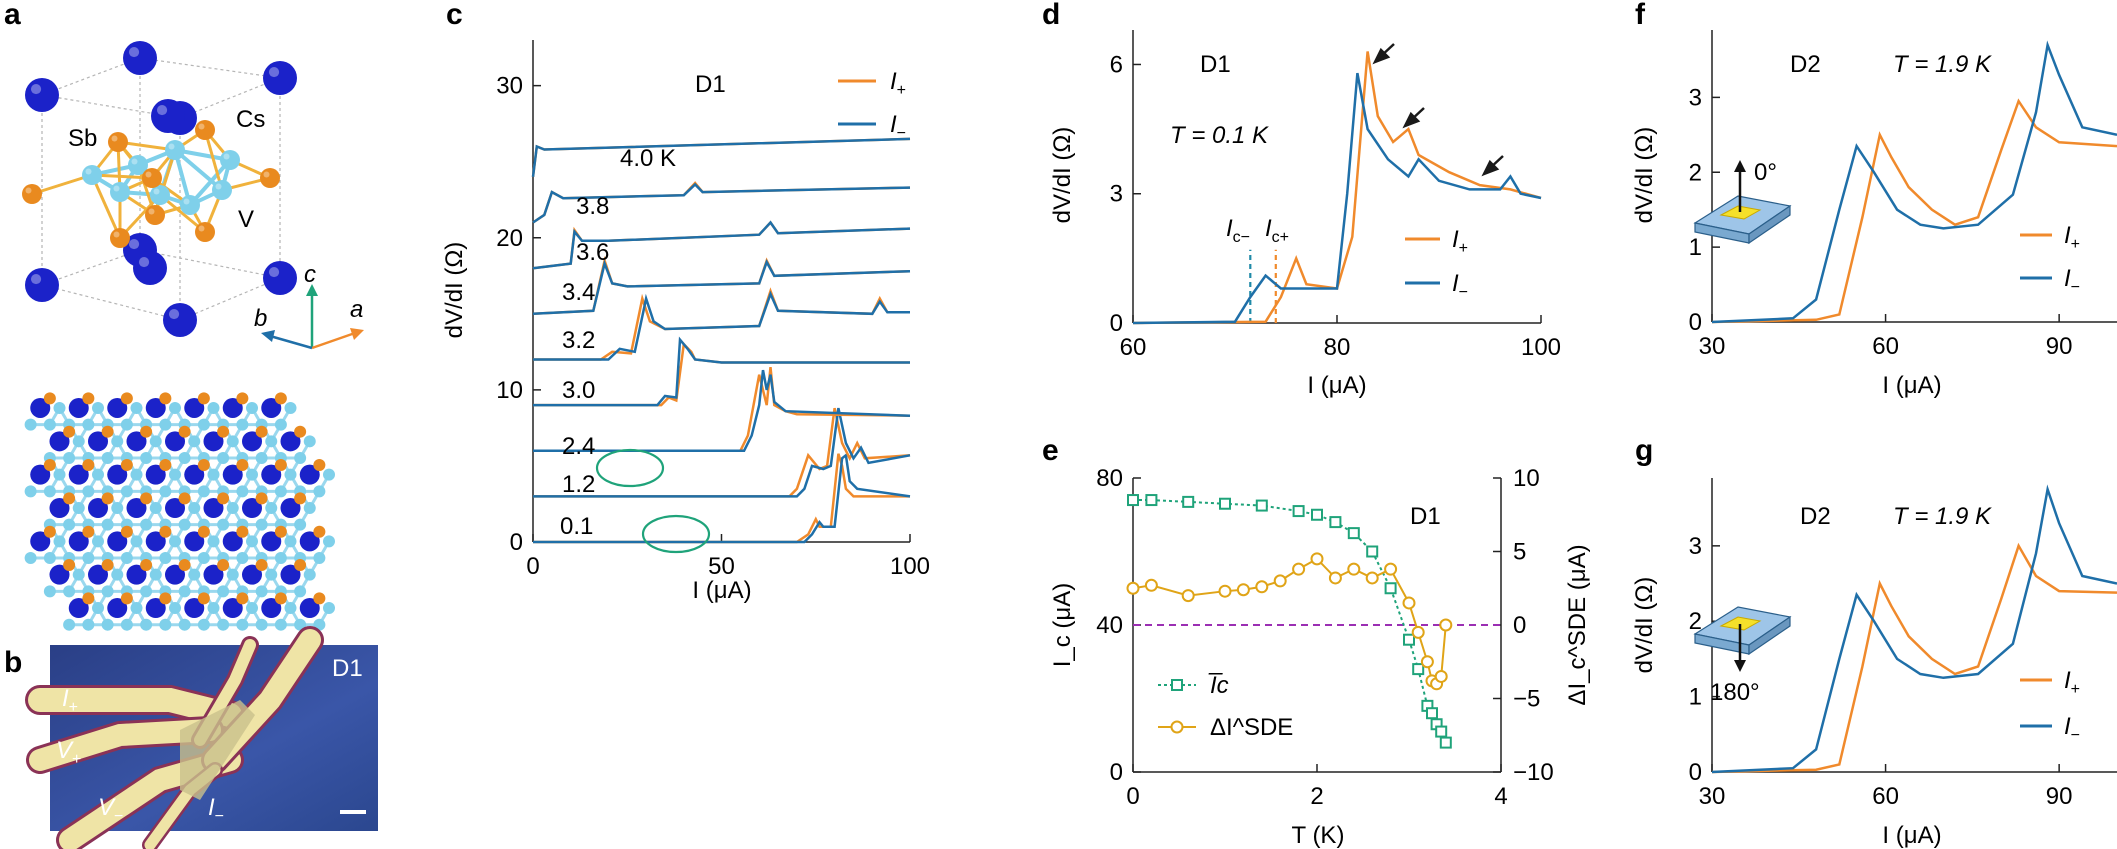 This screenshot has width=2117, height=849. Describe the element at coordinates (62, 184) in the screenshot. I see `bond-sb-v` at that location.